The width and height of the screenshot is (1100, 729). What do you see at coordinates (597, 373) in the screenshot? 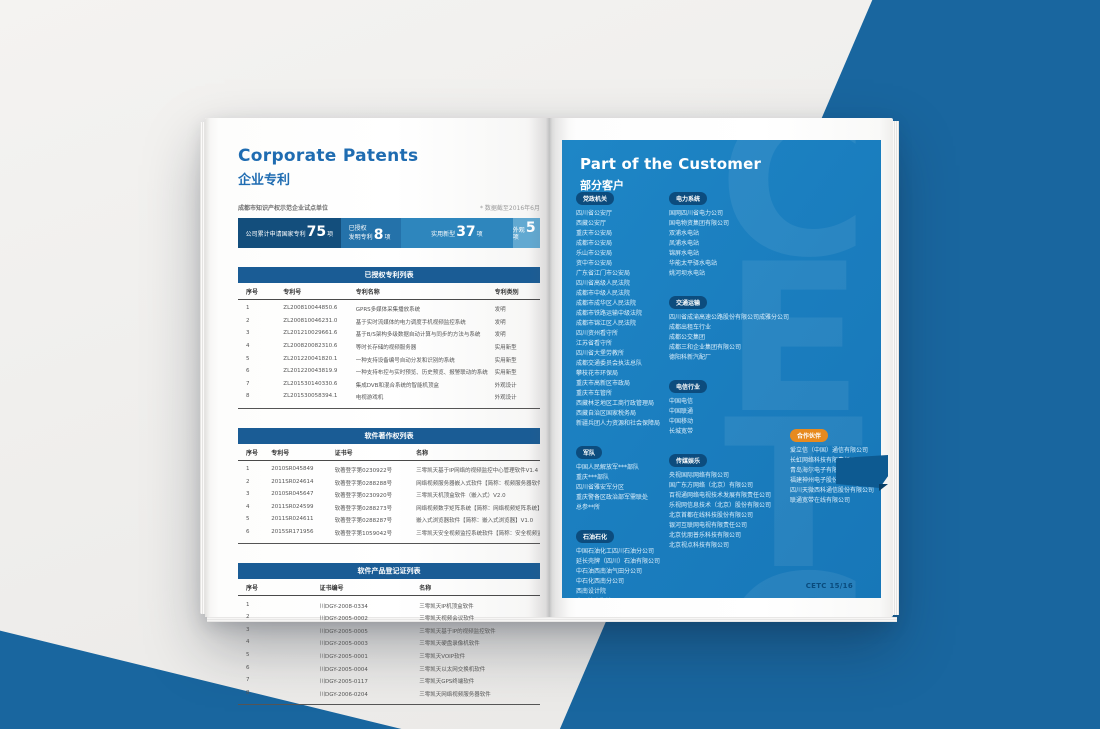
I see `customer-item: 攀枝花市环保局` at bounding box center [597, 373].